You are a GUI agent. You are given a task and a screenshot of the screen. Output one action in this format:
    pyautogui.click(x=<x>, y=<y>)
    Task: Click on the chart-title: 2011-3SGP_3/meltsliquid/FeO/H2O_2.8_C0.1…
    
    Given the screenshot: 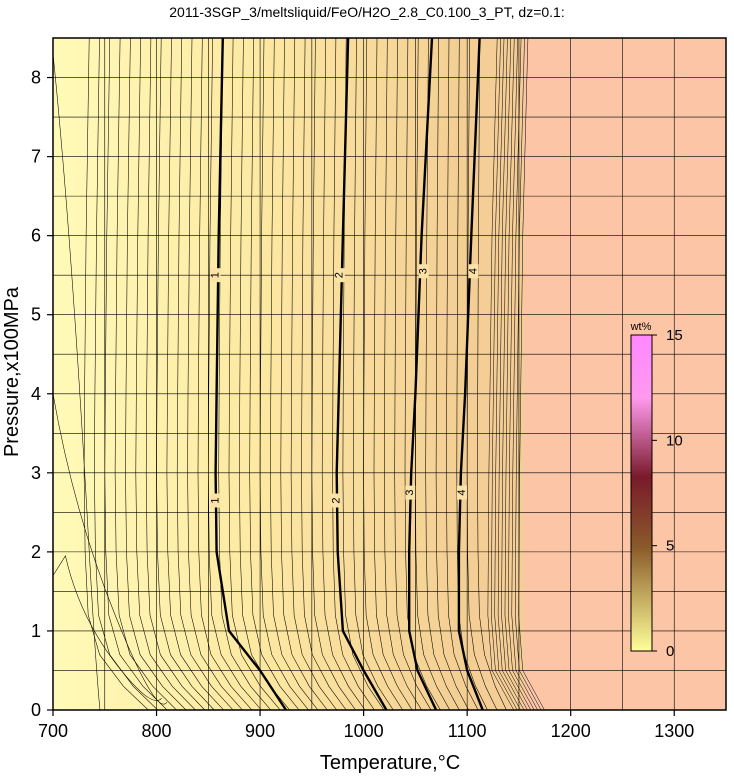 What is the action you would take?
    pyautogui.click(x=366, y=12)
    